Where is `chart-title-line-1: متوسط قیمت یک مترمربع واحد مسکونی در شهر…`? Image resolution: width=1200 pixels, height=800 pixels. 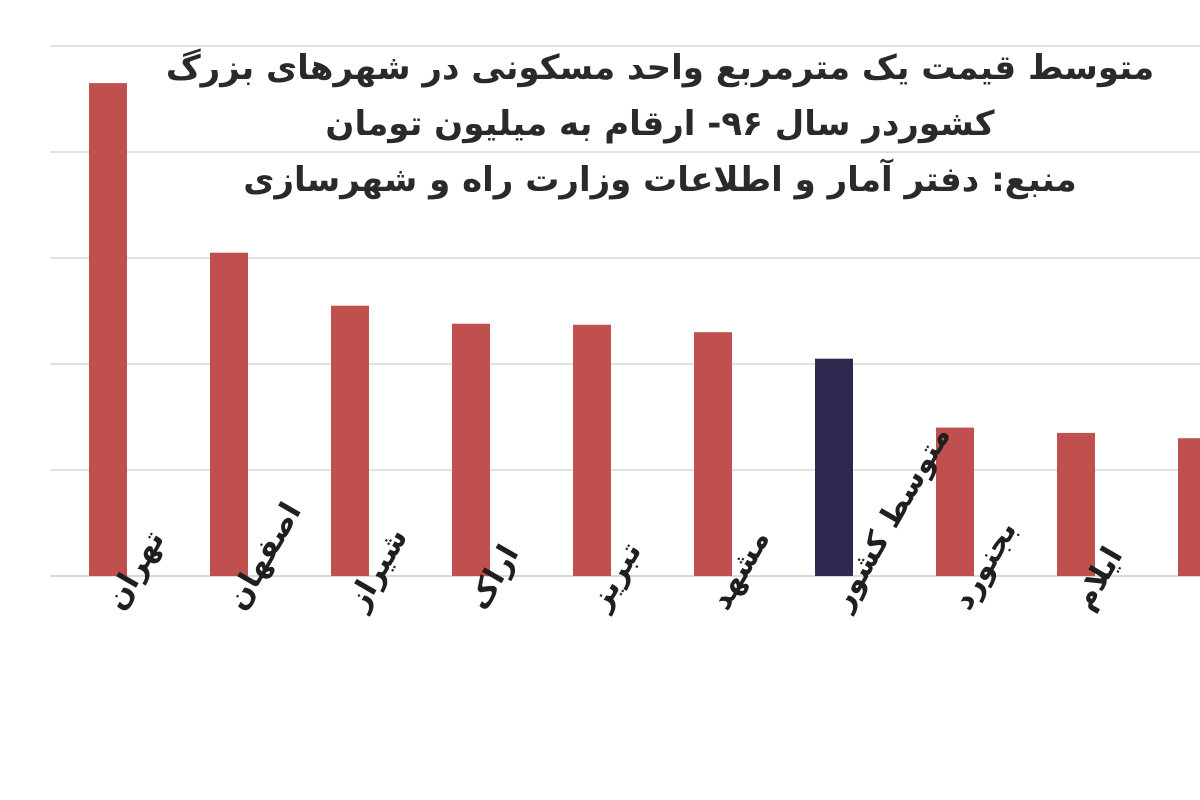
chart-title-line-1: متوسط قیمت یک مترمربع واحد مسکونی در شهر… is located at coordinates (660, 68).